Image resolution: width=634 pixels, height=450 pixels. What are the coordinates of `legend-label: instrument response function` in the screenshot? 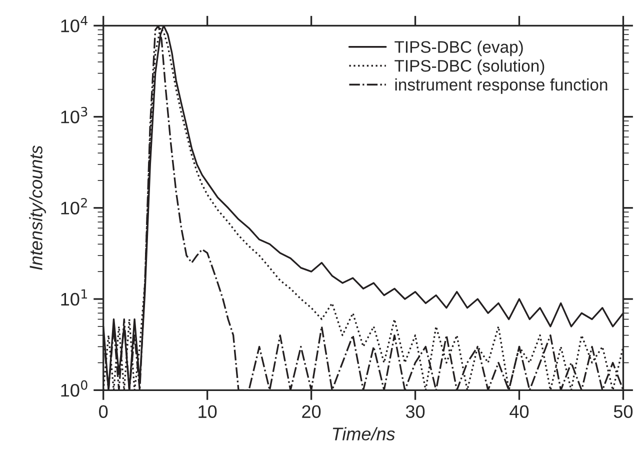 It's located at (501, 86).